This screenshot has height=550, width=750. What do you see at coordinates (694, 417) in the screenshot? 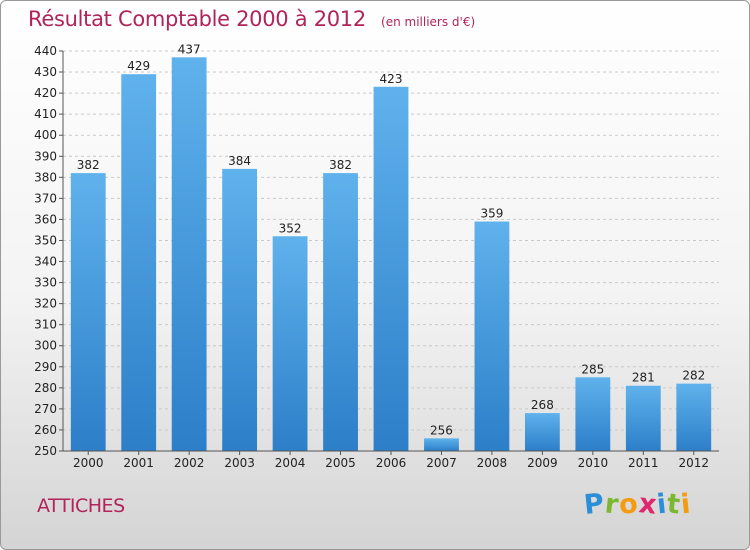
I see `bar-2012` at bounding box center [694, 417].